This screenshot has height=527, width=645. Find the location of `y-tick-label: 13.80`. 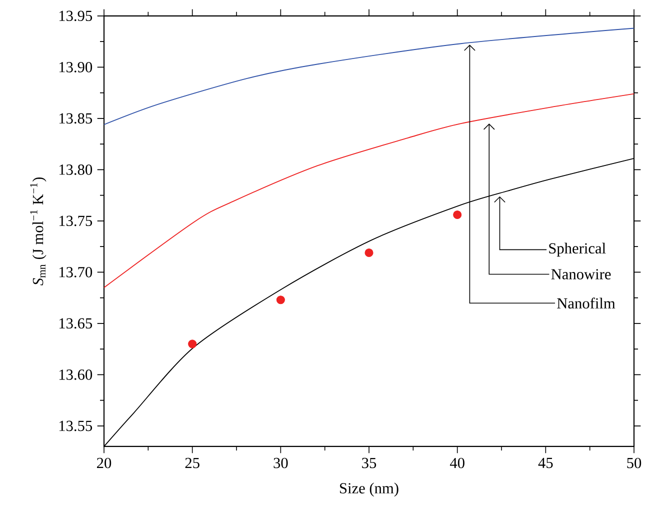

y-tick-label: 13.80 is located at coordinates (75, 169).